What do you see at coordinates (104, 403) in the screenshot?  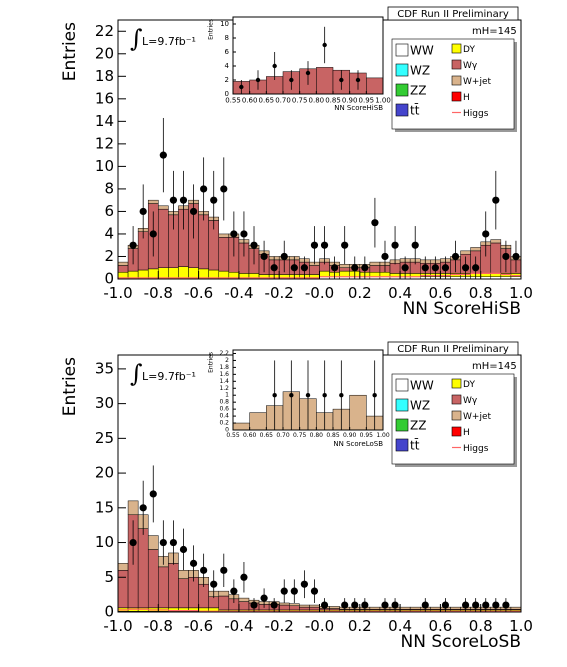 I see `y-tick-label: 30` at bounding box center [104, 403].